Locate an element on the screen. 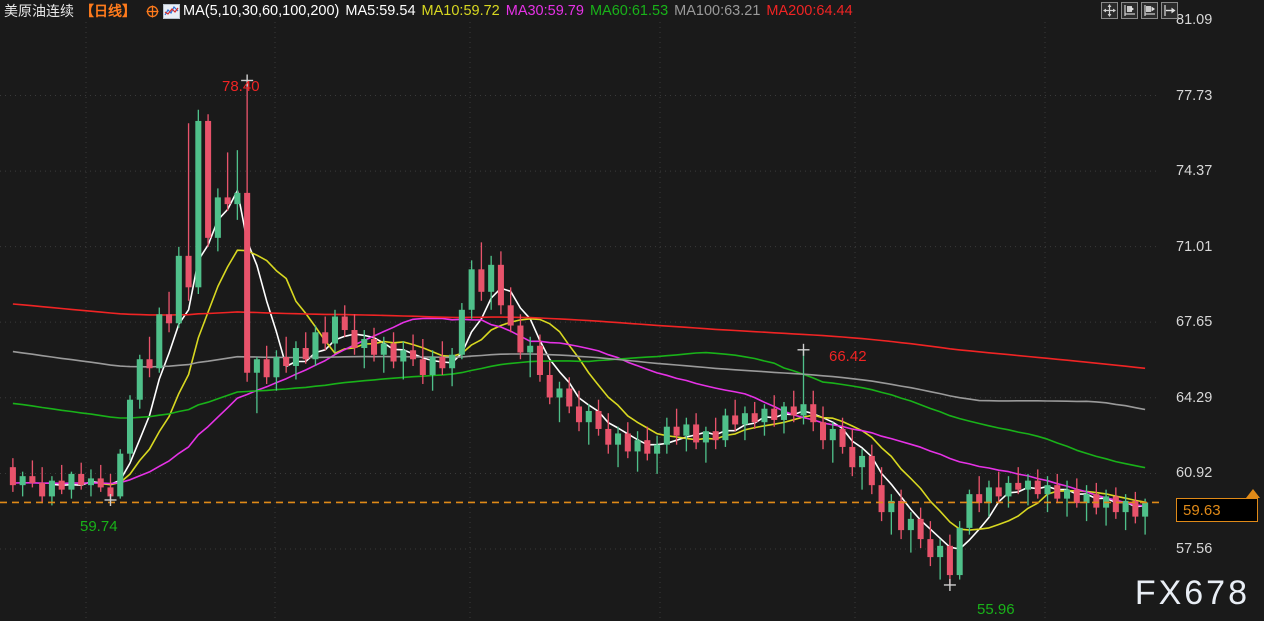 Image resolution: width=1264 pixels, height=621 pixels. ma100-value: MA100:63.21 is located at coordinates (717, 11).